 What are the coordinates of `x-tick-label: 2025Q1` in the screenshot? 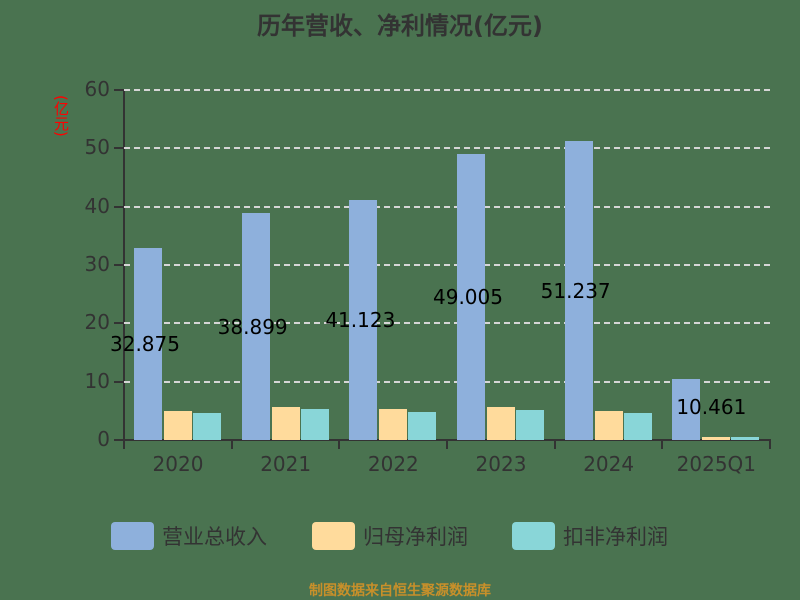 It's located at (716, 464).